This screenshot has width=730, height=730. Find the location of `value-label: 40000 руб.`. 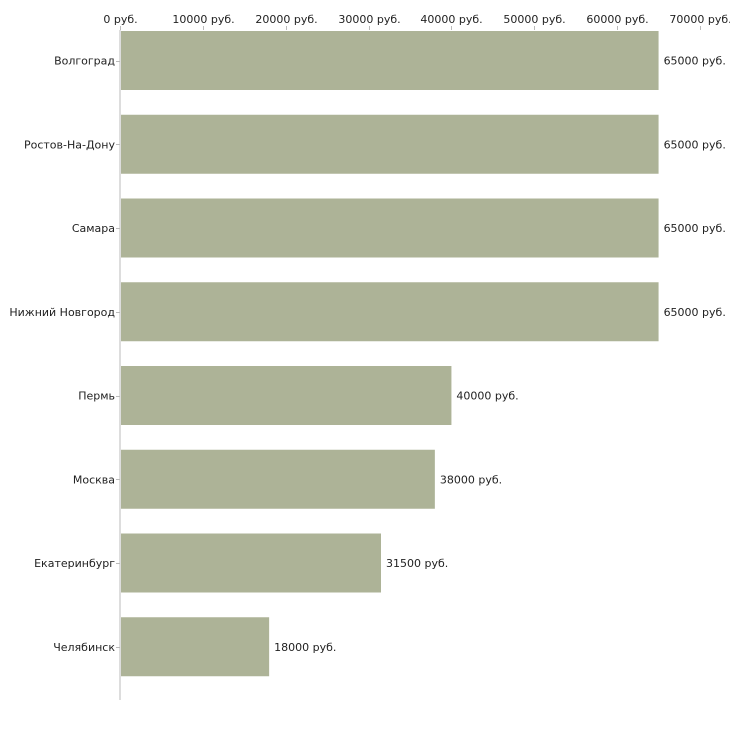

value-label: 40000 руб. is located at coordinates (487, 396).